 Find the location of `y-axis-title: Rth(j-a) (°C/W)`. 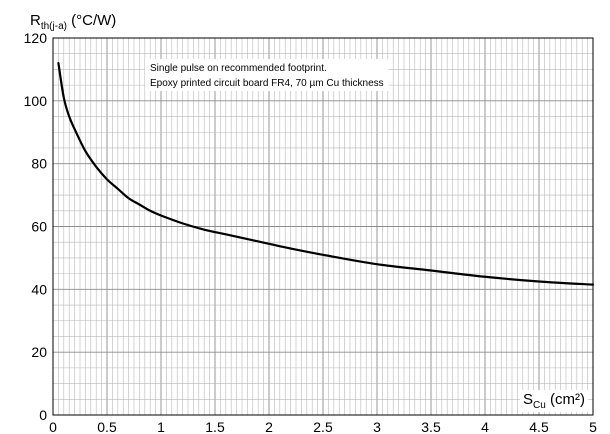

y-axis-title: Rth(j-a) (°C/W) is located at coordinates (73, 22).